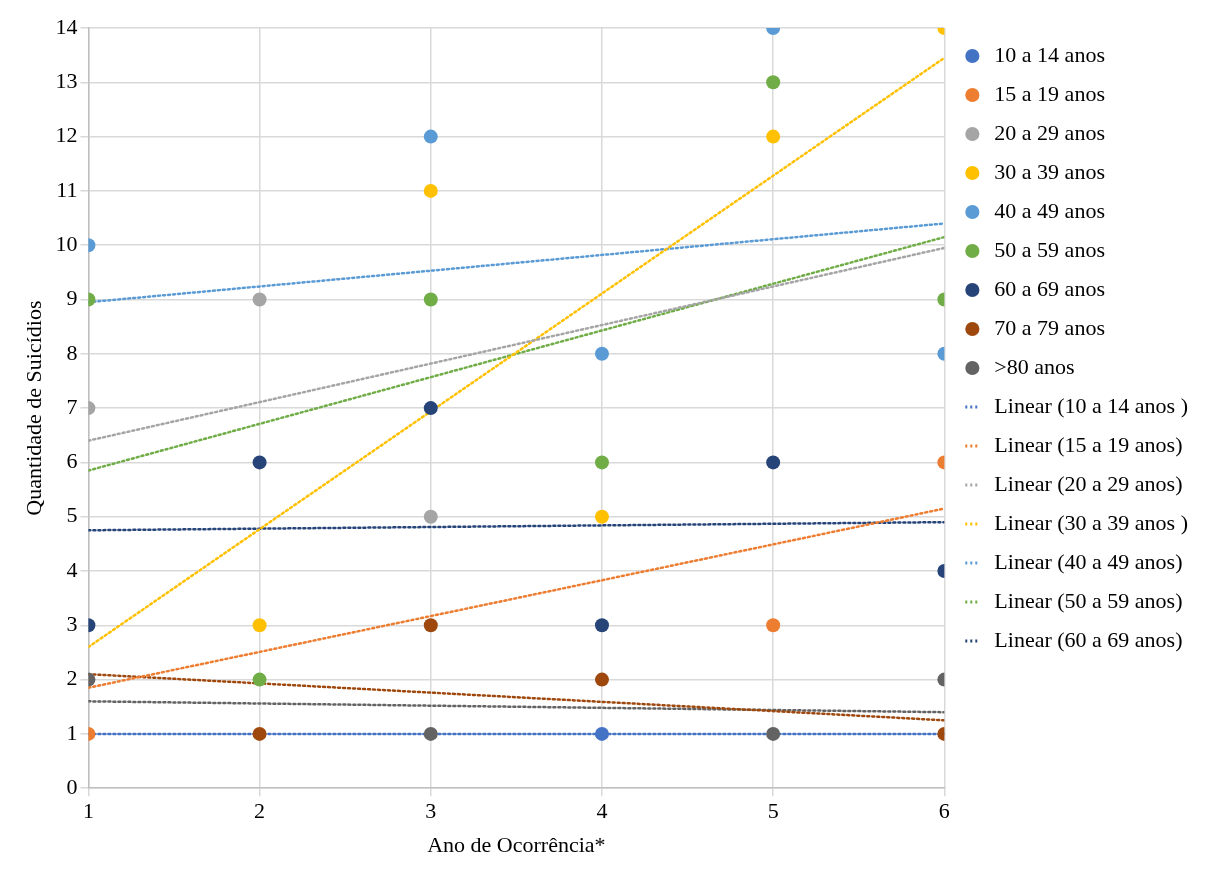 Image resolution: width=1217 pixels, height=885 pixels. Describe the element at coordinates (72, 298) in the screenshot. I see `y-tick-label: 9` at that location.